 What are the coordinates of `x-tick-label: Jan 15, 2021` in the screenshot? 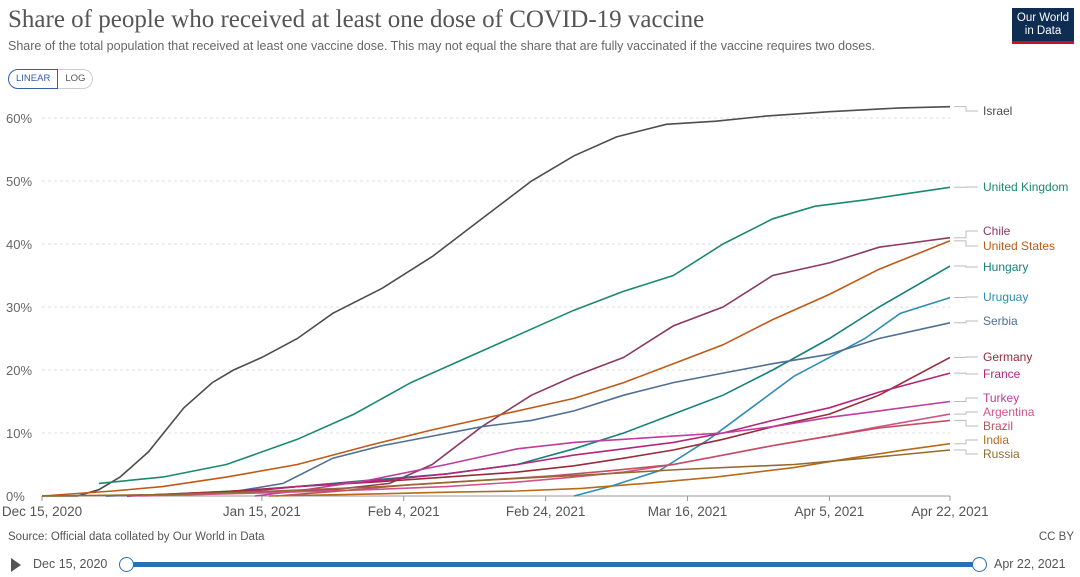 It's located at (262, 511).